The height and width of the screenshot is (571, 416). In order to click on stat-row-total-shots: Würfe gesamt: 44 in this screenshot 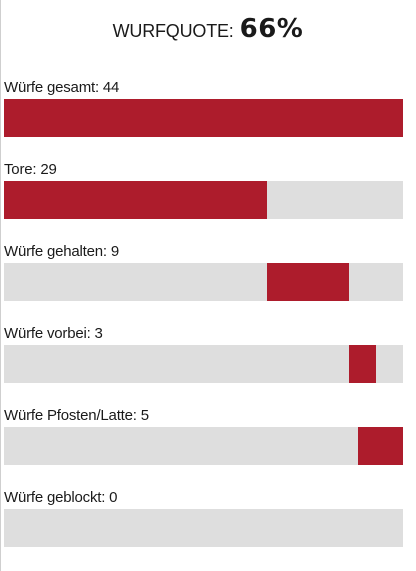, I will do `click(203, 119)`.